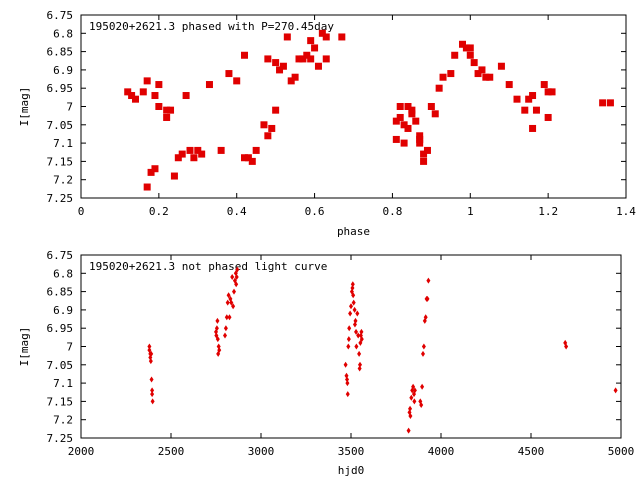 The image size is (640, 485). I want to click on top-ytick-label: 7.2, so click(63, 180).